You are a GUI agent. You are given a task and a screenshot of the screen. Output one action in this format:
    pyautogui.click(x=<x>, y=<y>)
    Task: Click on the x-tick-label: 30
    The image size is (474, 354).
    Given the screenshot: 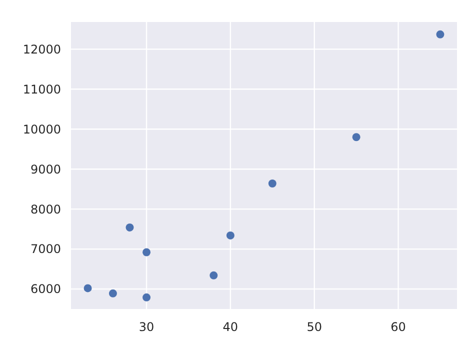 What is the action you would take?
    pyautogui.click(x=146, y=327)
    